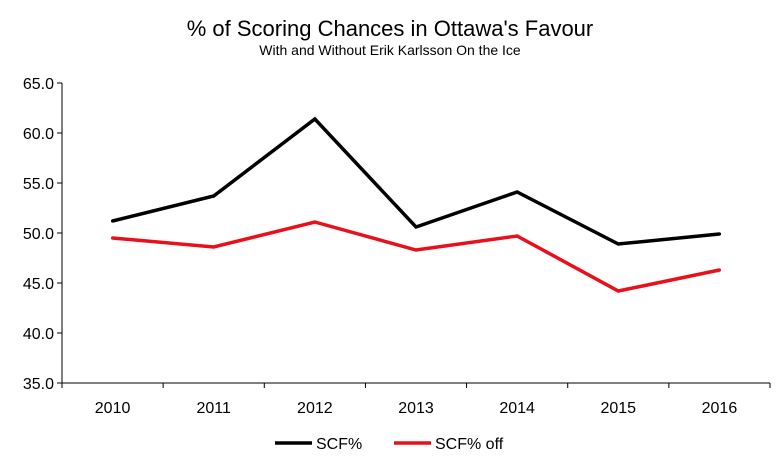 The height and width of the screenshot is (468, 780). I want to click on x-tick-label: 2016, so click(720, 408).